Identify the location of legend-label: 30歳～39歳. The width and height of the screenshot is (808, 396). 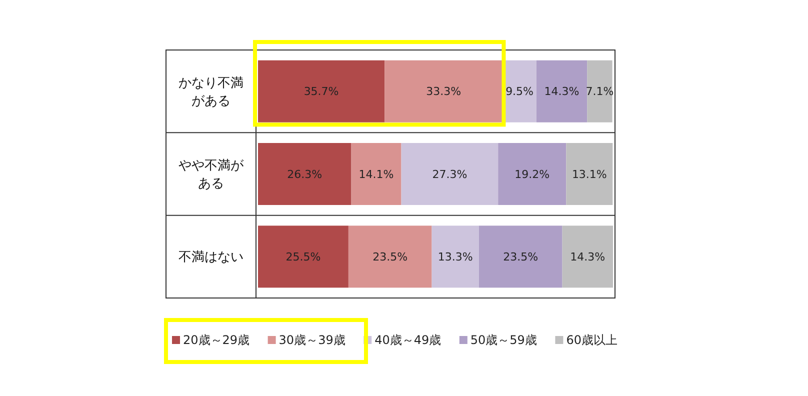
(312, 340).